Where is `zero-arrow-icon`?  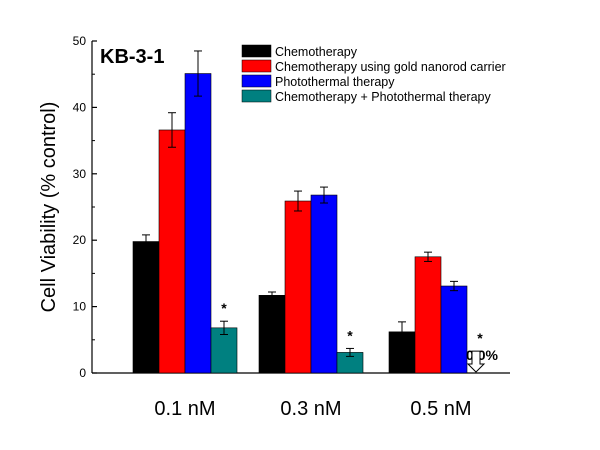
zero-arrow-icon is located at coordinates (476, 361).